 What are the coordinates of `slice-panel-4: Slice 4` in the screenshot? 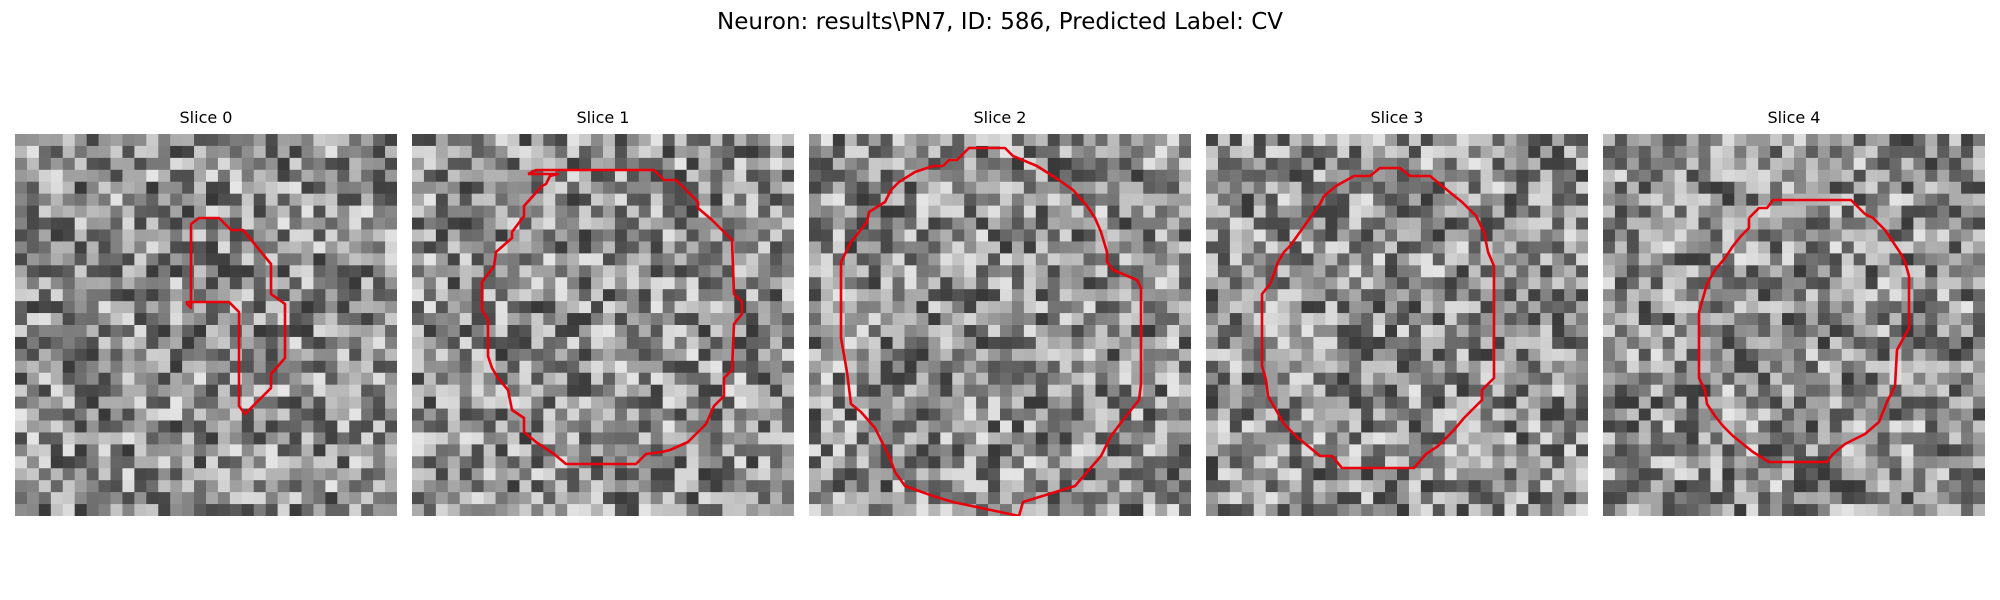 It's located at (1794, 313).